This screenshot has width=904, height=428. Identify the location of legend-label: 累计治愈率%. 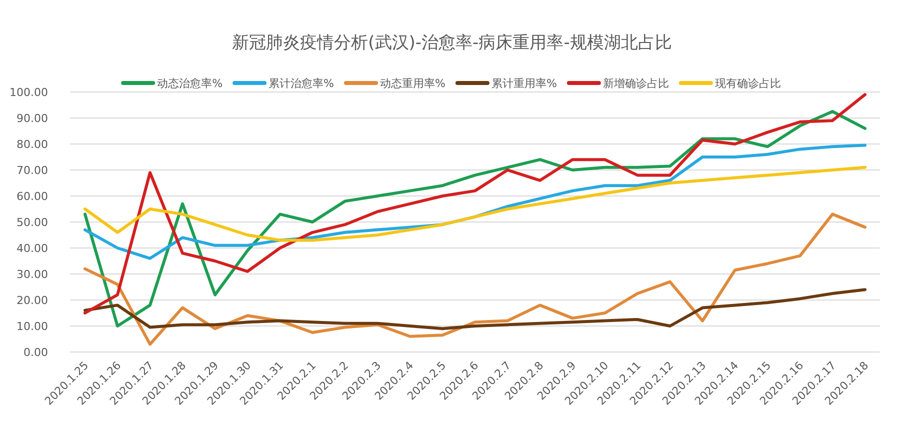
(301, 83).